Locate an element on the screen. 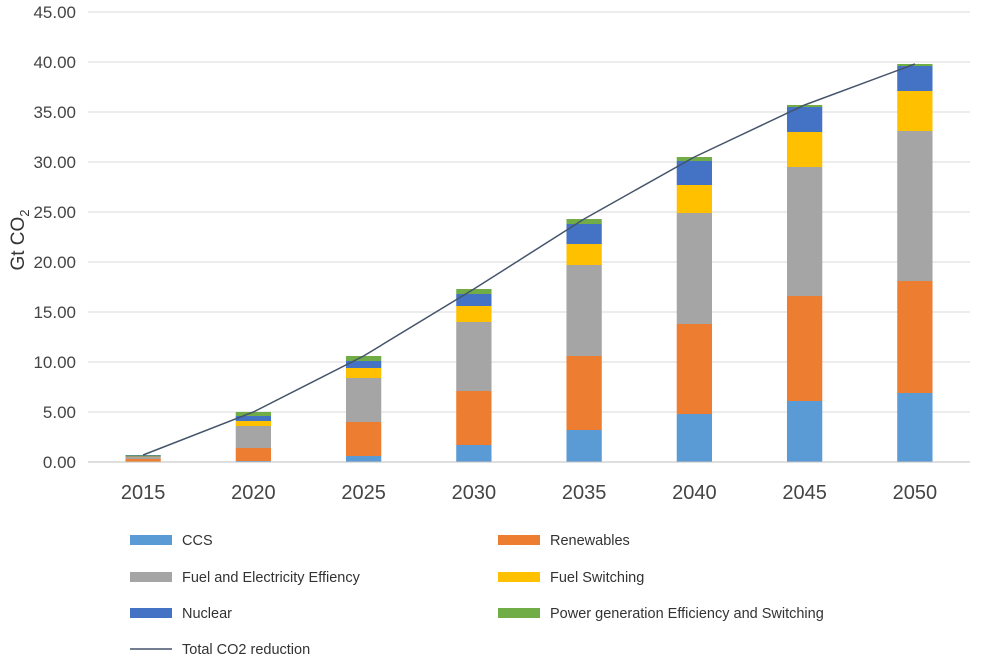 This screenshot has height=663, width=992. x-tick-label: 2020 is located at coordinates (253, 493).